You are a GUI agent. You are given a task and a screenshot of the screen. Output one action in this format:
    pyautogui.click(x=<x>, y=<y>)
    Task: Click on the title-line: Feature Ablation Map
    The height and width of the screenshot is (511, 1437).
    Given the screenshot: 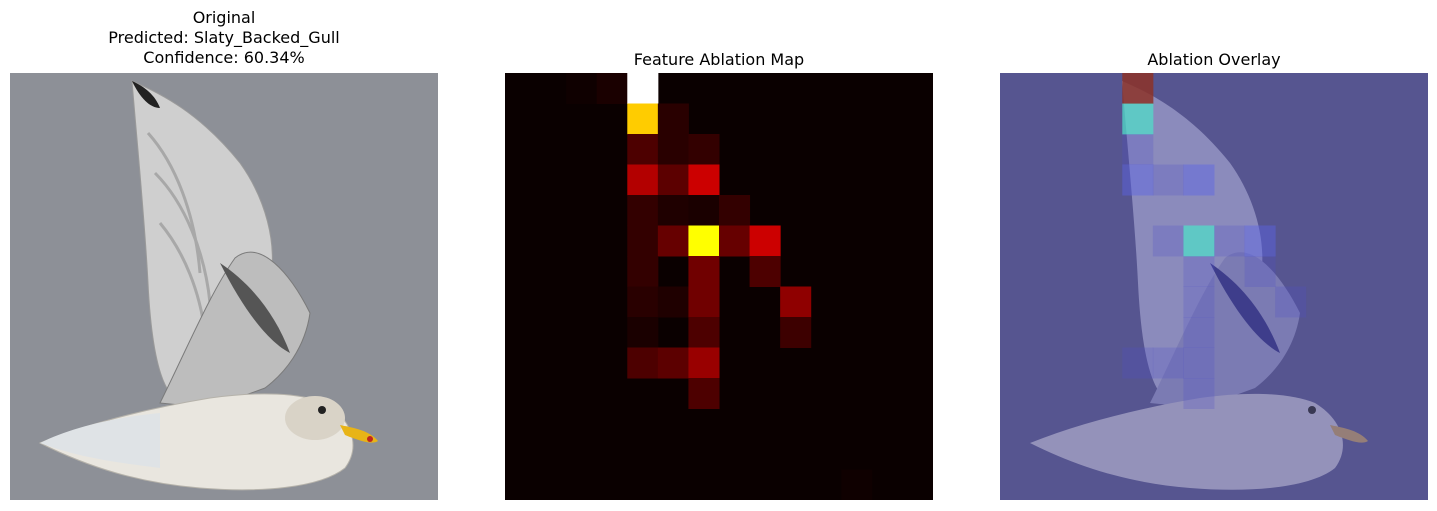 What is the action you would take?
    pyautogui.click(x=719, y=59)
    